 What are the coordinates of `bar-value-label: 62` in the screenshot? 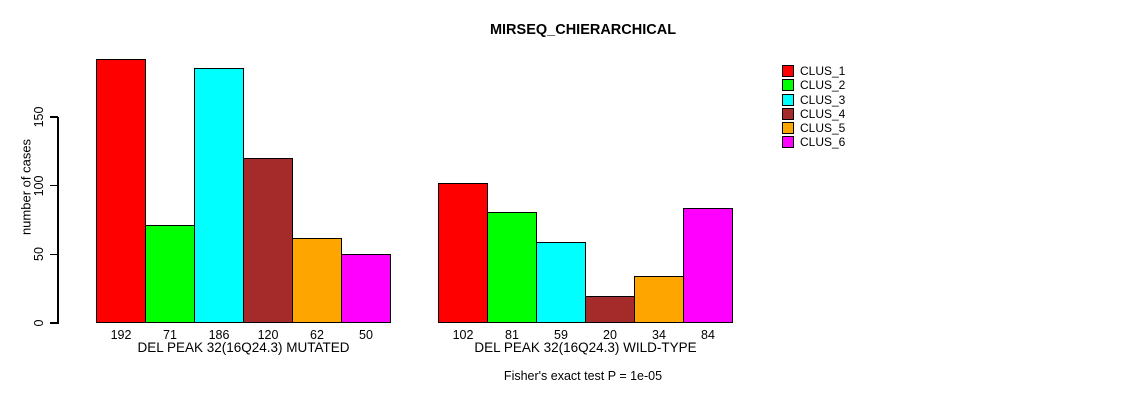 It's located at (317, 335).